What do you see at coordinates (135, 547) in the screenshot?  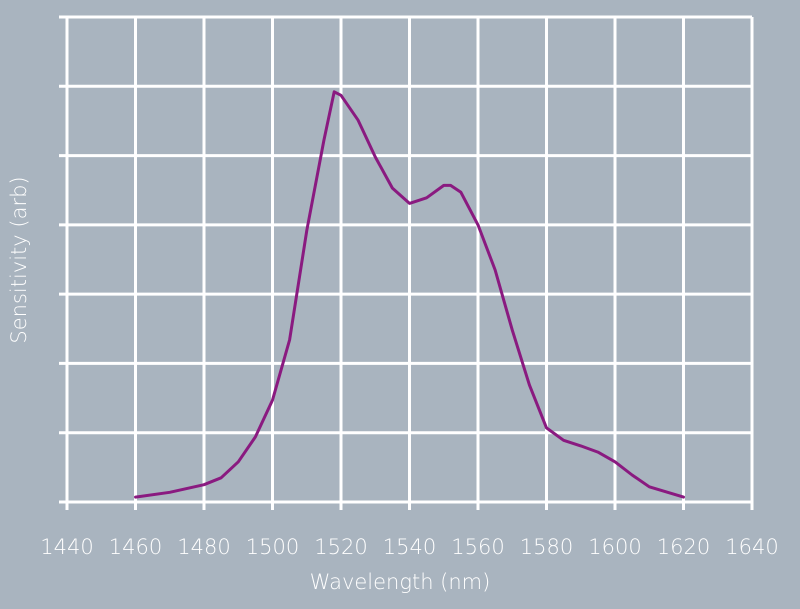 I see `x-tick-label: 1460` at bounding box center [135, 547].